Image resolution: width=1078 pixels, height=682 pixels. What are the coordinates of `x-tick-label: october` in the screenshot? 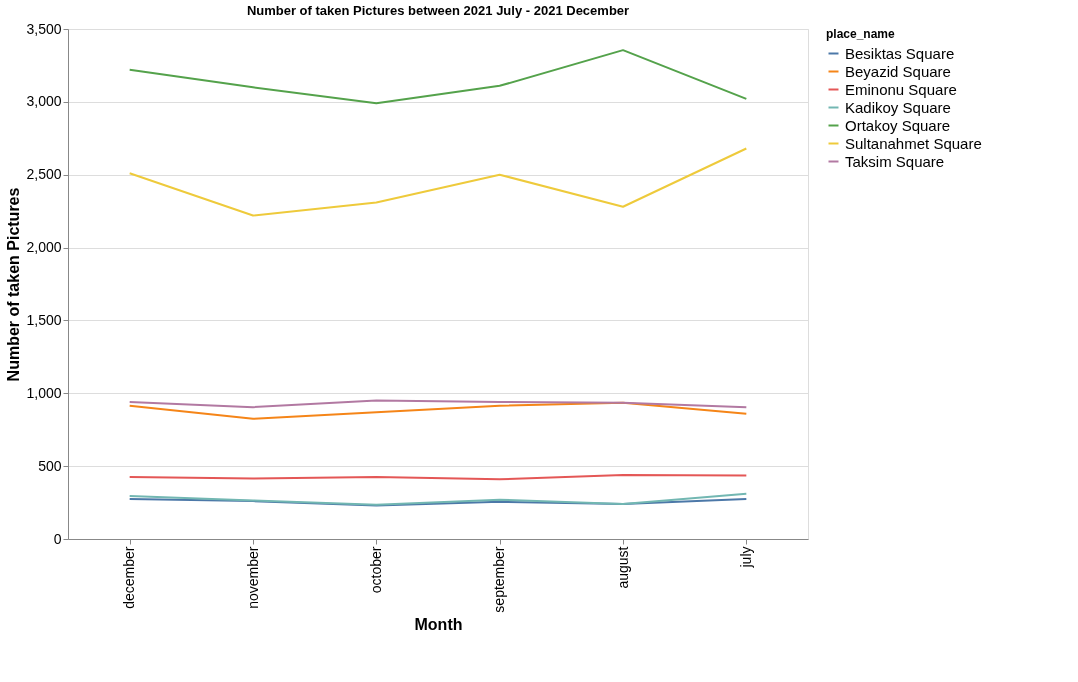 It's located at (375, 570).